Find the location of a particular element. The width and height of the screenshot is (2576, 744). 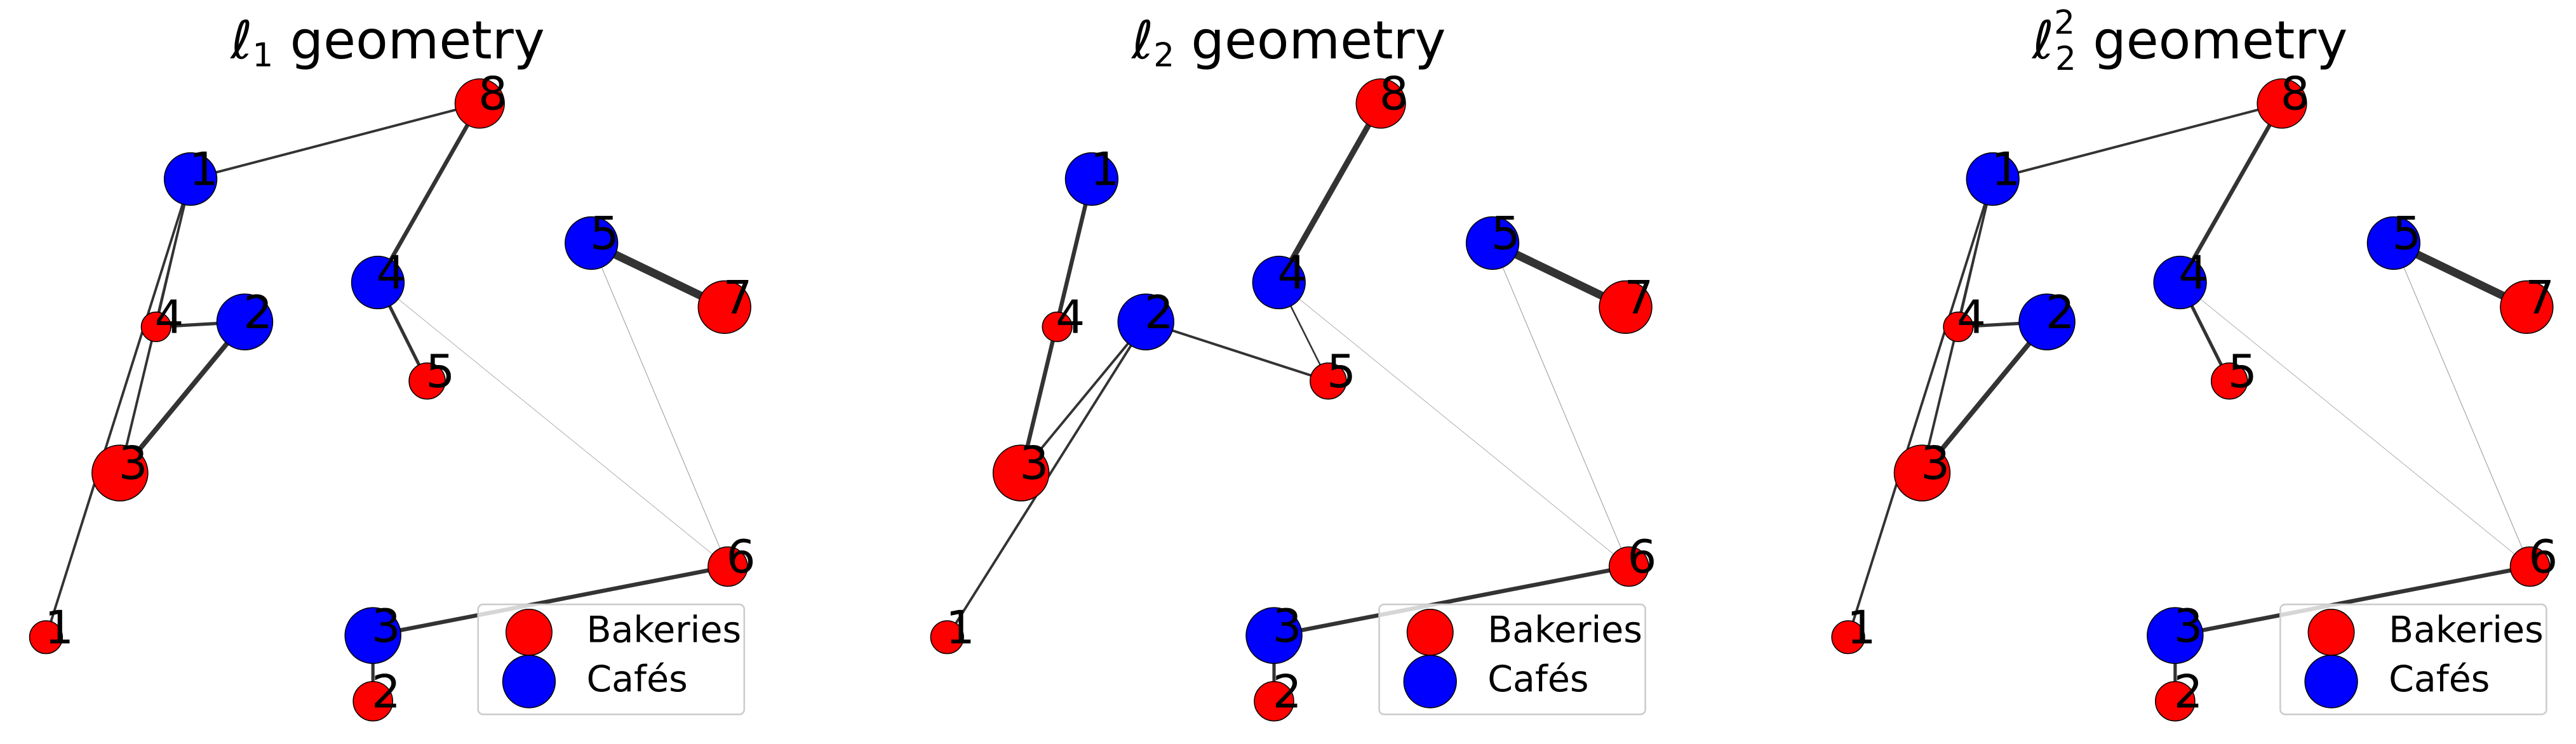

panel-title: ℓ2 2 geometry is located at coordinates (2189, 41).